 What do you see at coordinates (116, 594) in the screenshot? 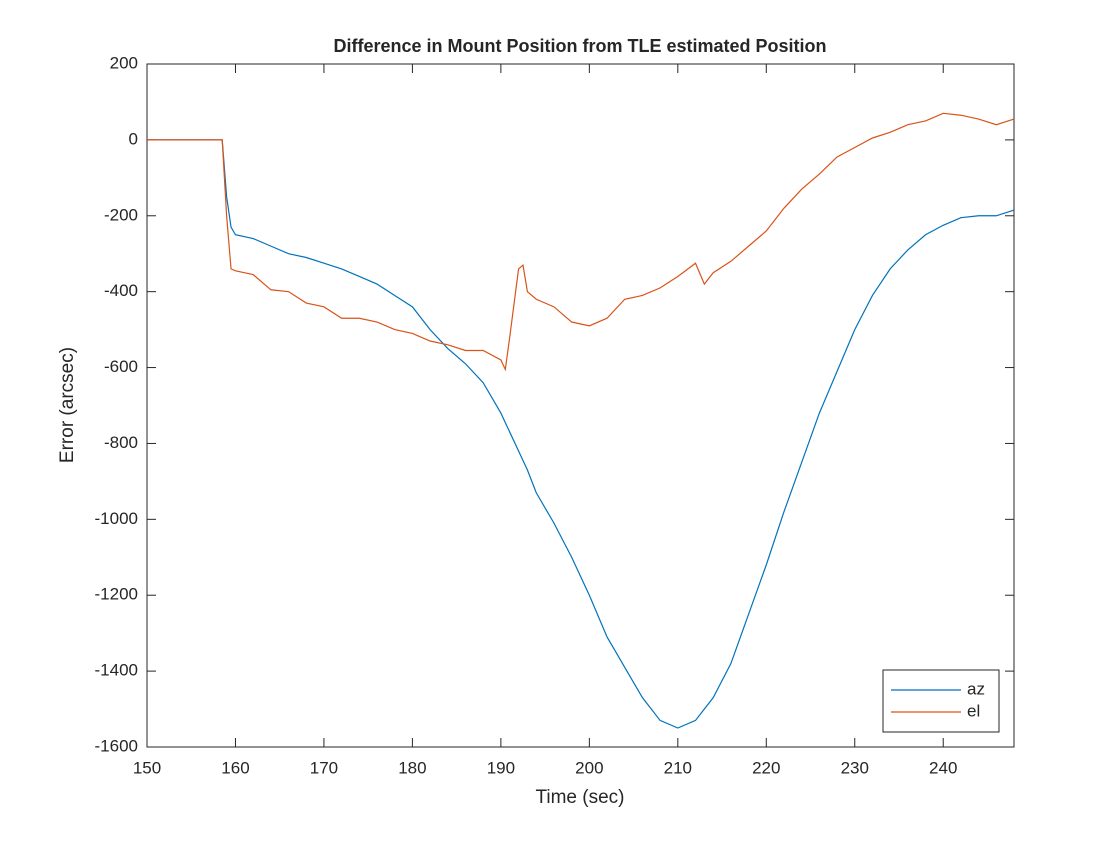
I see `y-tick-label: -1200` at bounding box center [116, 594].